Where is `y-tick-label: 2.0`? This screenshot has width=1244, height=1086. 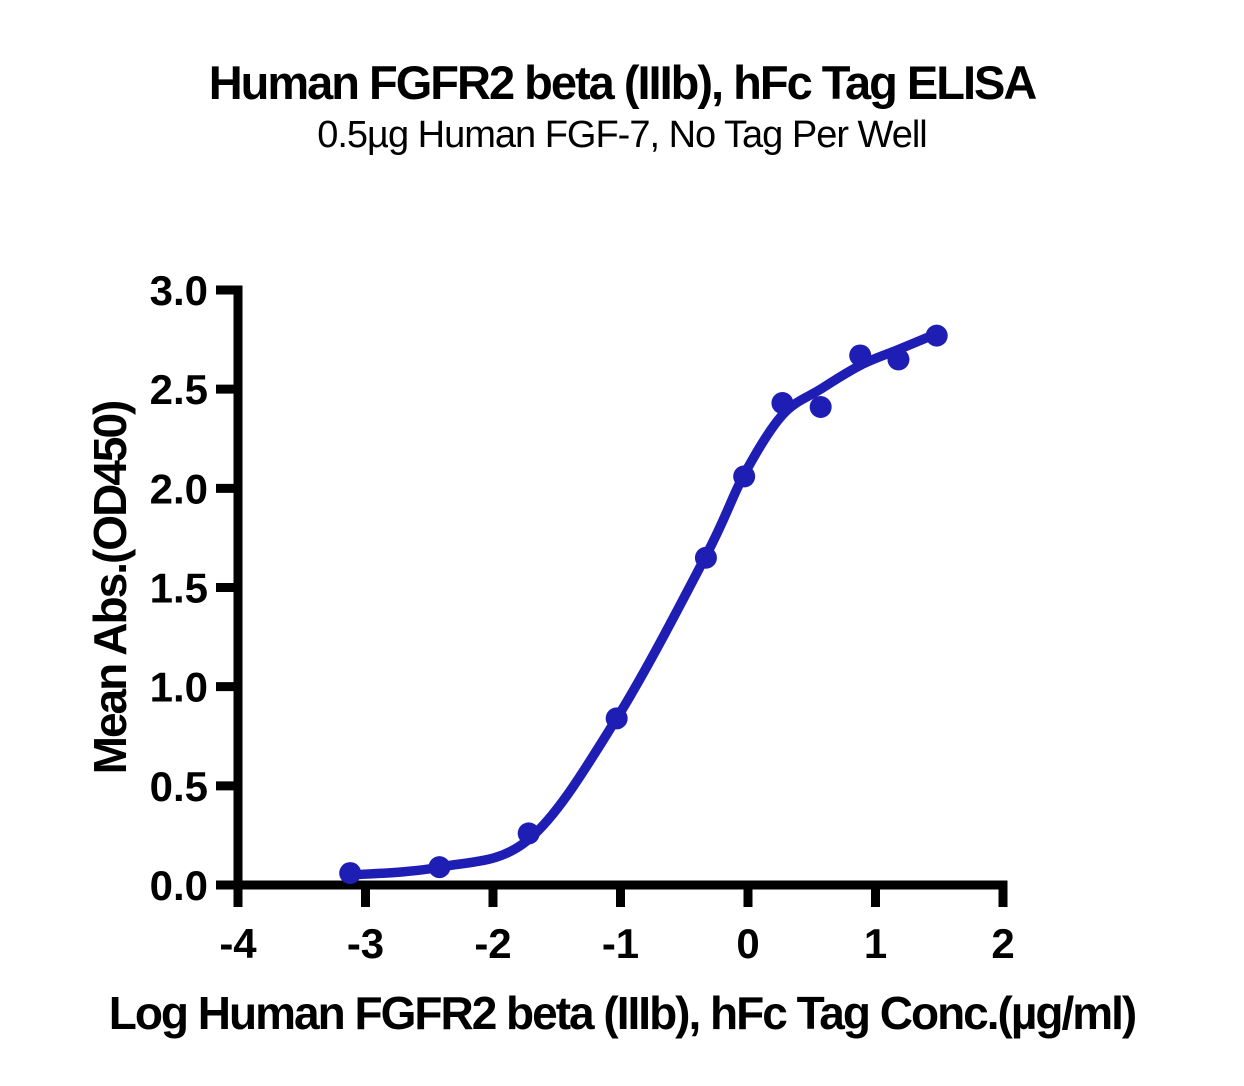
y-tick-label: 2.0 is located at coordinates (179, 488).